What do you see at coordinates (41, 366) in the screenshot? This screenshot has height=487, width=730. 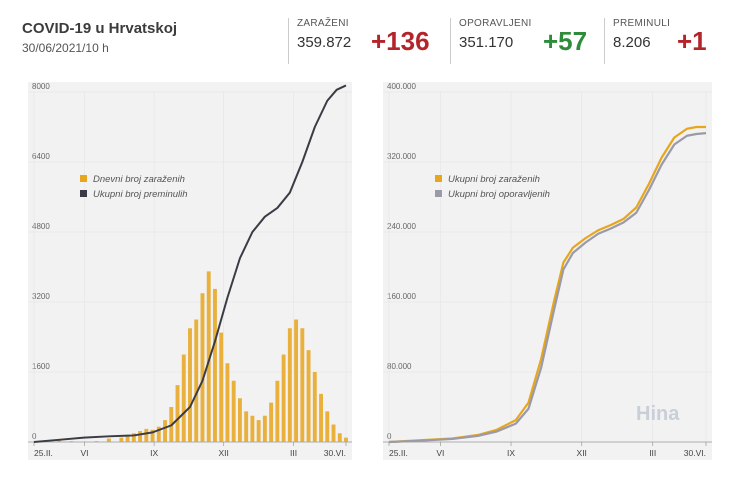 I see `y-tick-label: 1600` at bounding box center [41, 366].